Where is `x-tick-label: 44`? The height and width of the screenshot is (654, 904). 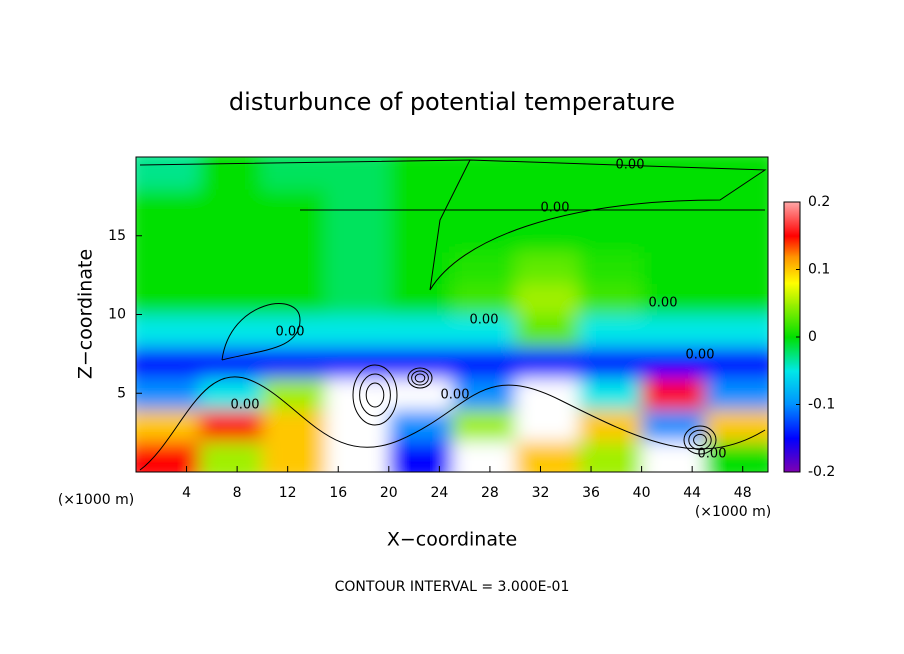 x-tick-label: 44 is located at coordinates (692, 493).